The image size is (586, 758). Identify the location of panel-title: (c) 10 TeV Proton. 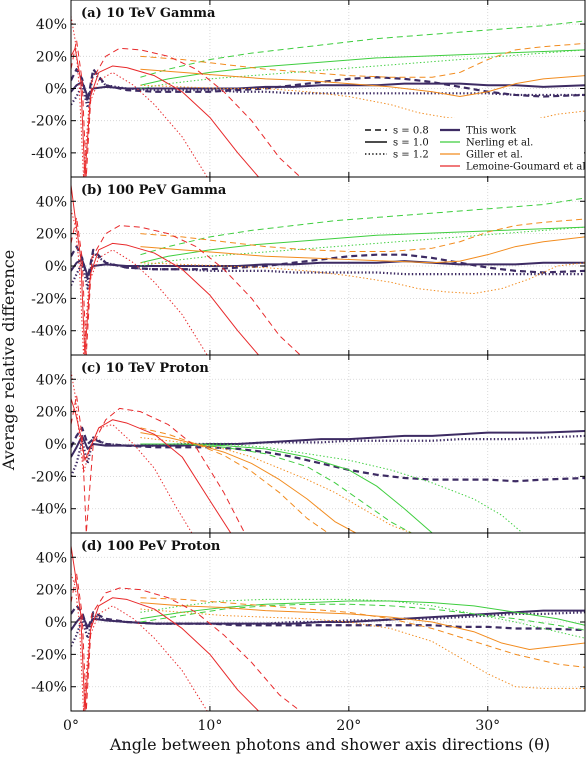
(145, 368).